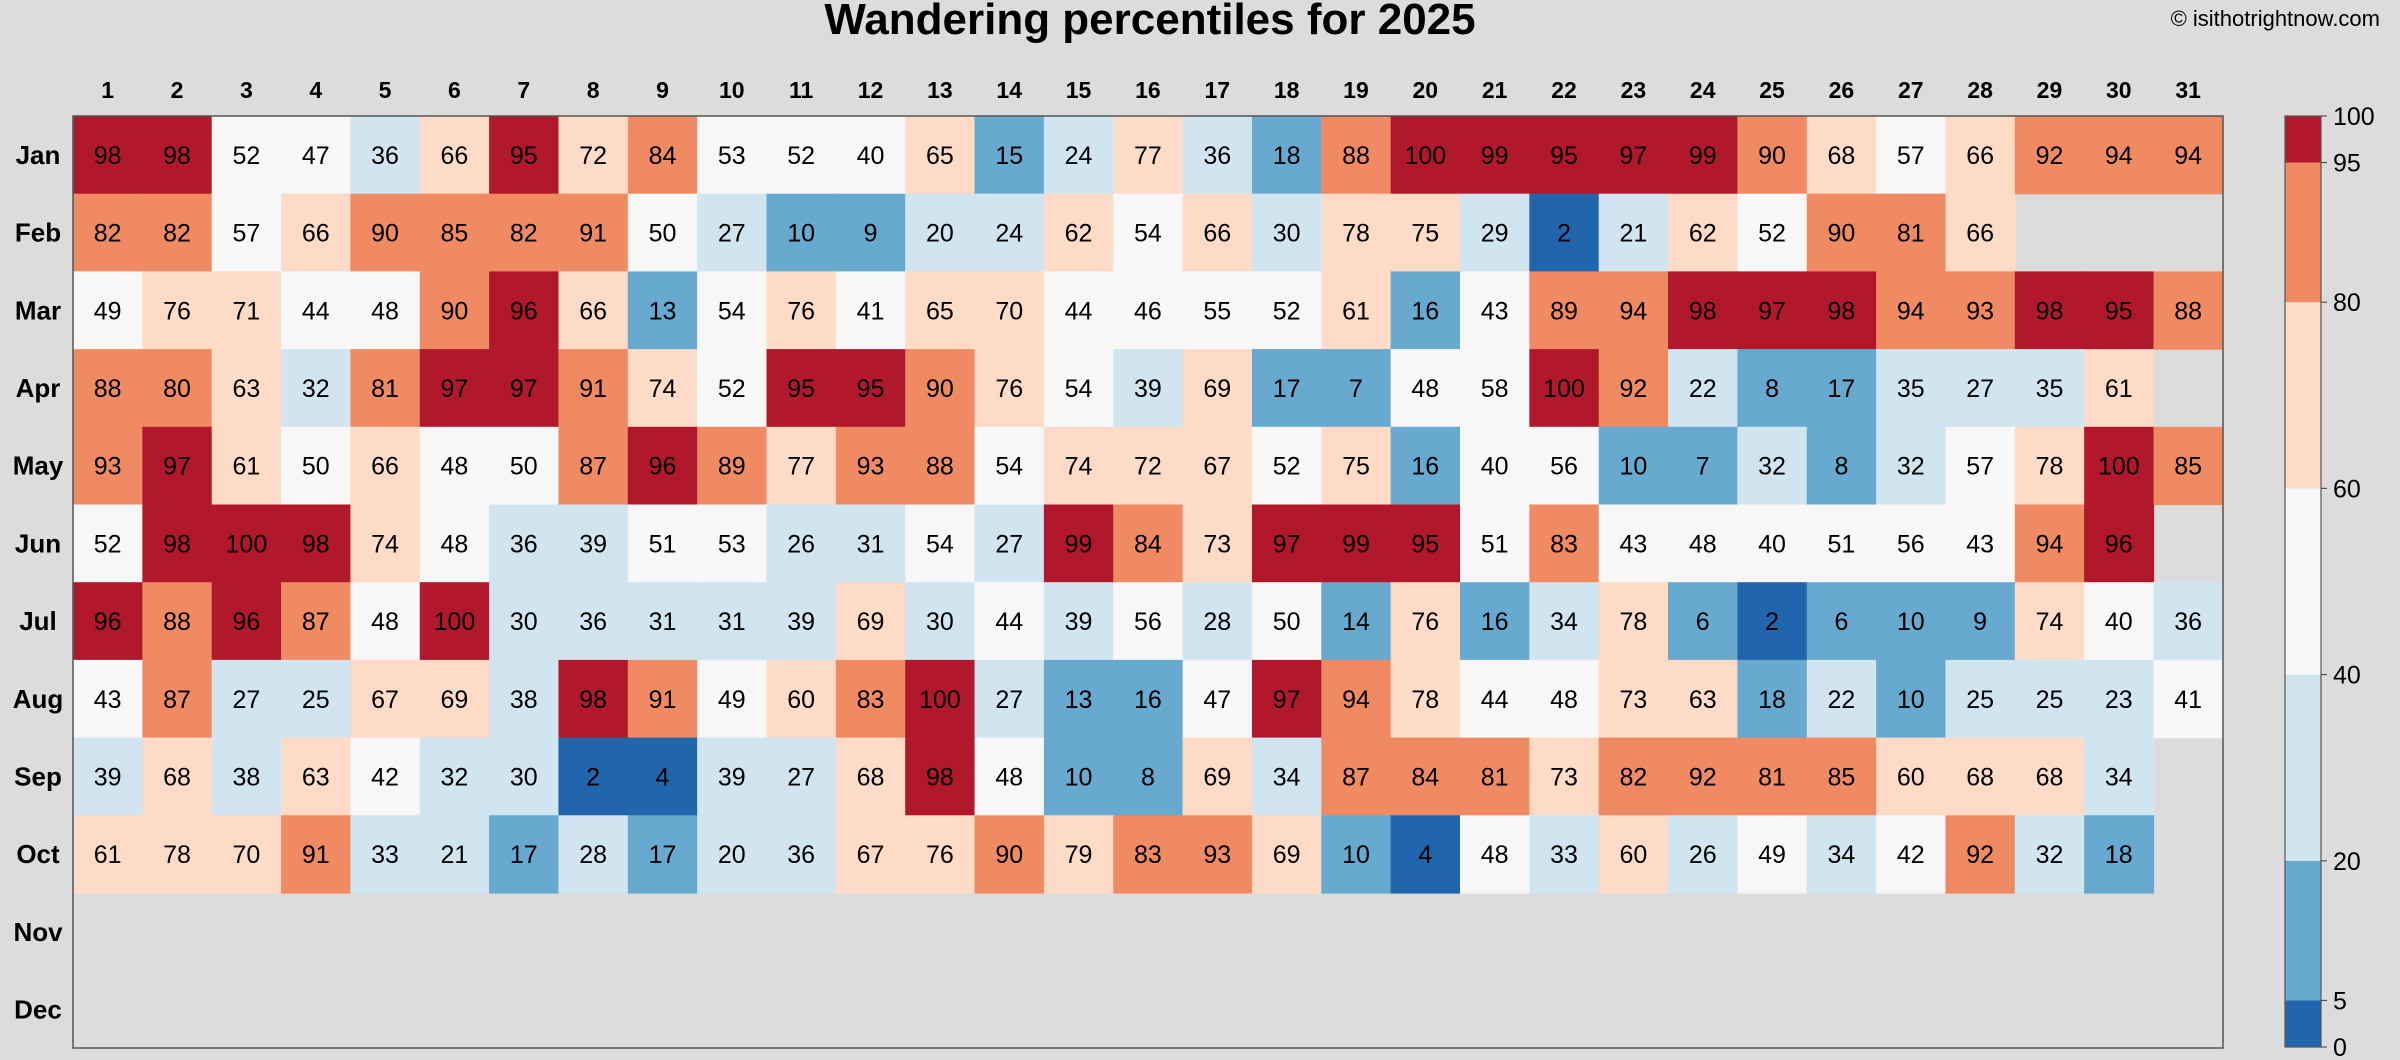 Image resolution: width=2400 pixels, height=1060 pixels. I want to click on cell-label-feb-21: 29, so click(1495, 234).